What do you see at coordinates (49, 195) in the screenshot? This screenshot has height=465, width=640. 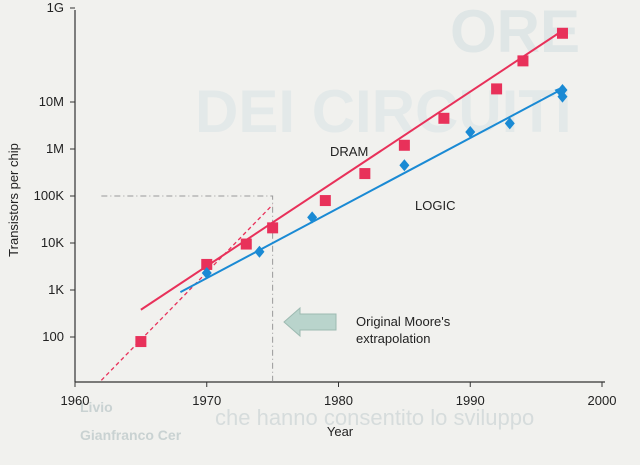 I see `y-tick-label: 100K` at bounding box center [49, 195].